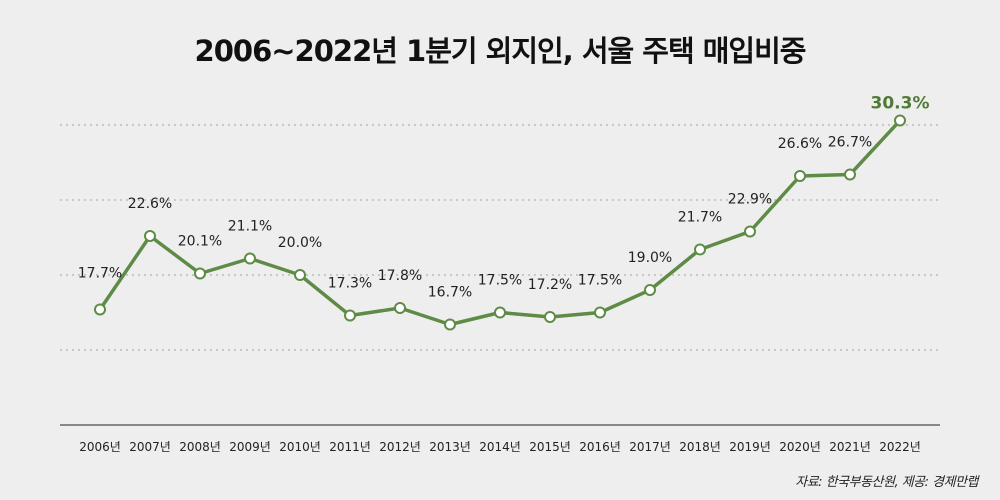 The width and height of the screenshot is (1000, 500). What do you see at coordinates (250, 447) in the screenshot?
I see `x-tick-label: 2009년` at bounding box center [250, 447].